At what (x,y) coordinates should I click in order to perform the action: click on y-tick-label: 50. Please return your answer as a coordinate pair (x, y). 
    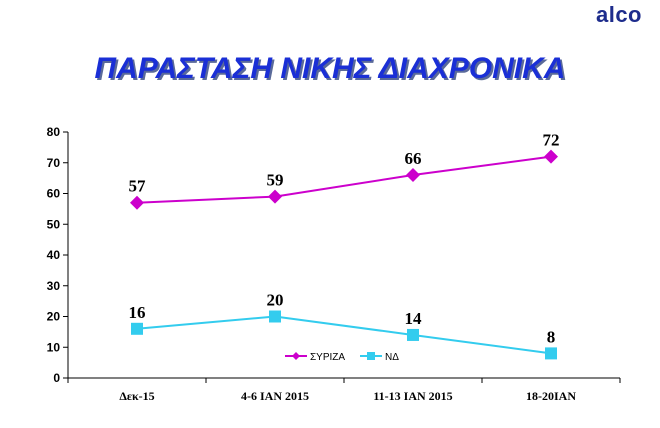
    Looking at the image, I should click on (54, 224).